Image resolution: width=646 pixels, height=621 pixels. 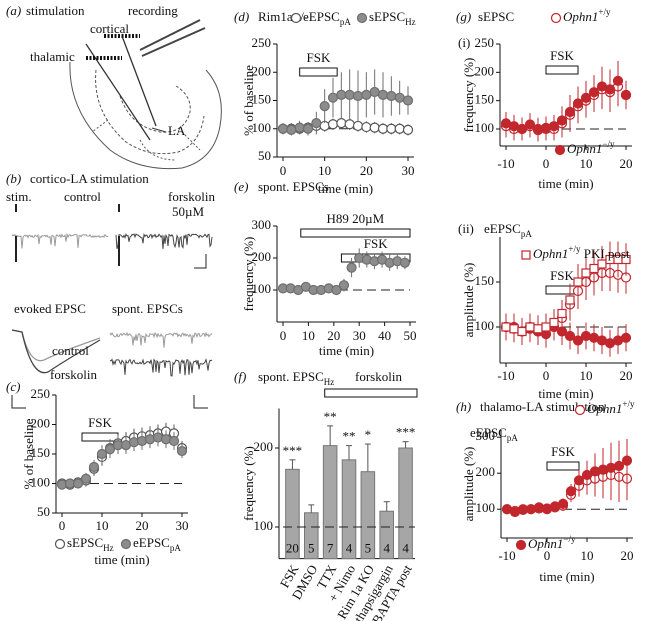 What do you see at coordinates (611, 407) in the screenshot?
I see `legend-label: Ophn1+/y` at bounding box center [611, 407].